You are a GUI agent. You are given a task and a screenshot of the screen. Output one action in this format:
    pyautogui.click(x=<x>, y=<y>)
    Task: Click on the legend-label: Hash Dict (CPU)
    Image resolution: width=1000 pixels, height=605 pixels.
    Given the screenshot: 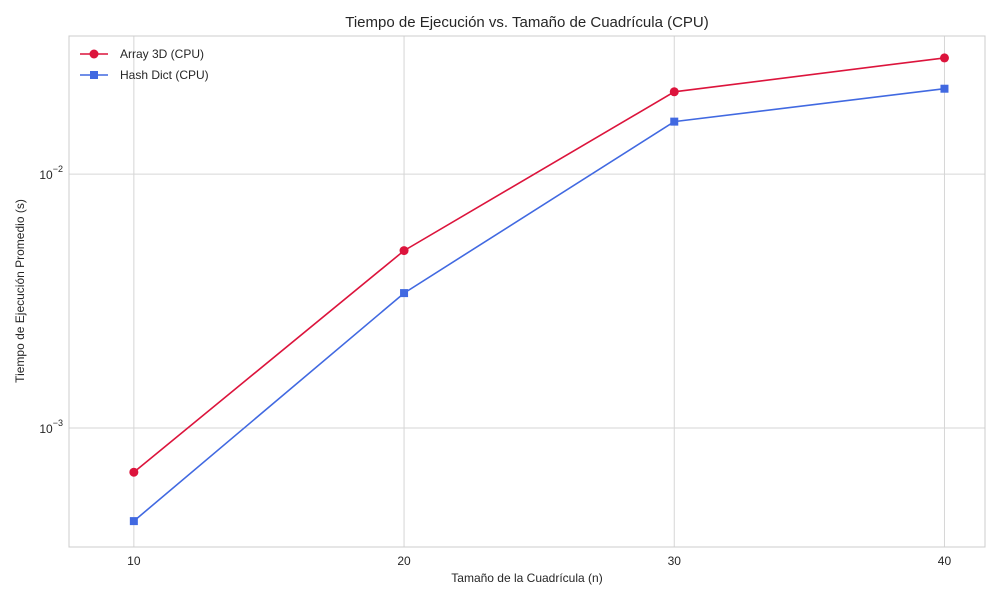 What is the action you would take?
    pyautogui.click(x=164, y=75)
    